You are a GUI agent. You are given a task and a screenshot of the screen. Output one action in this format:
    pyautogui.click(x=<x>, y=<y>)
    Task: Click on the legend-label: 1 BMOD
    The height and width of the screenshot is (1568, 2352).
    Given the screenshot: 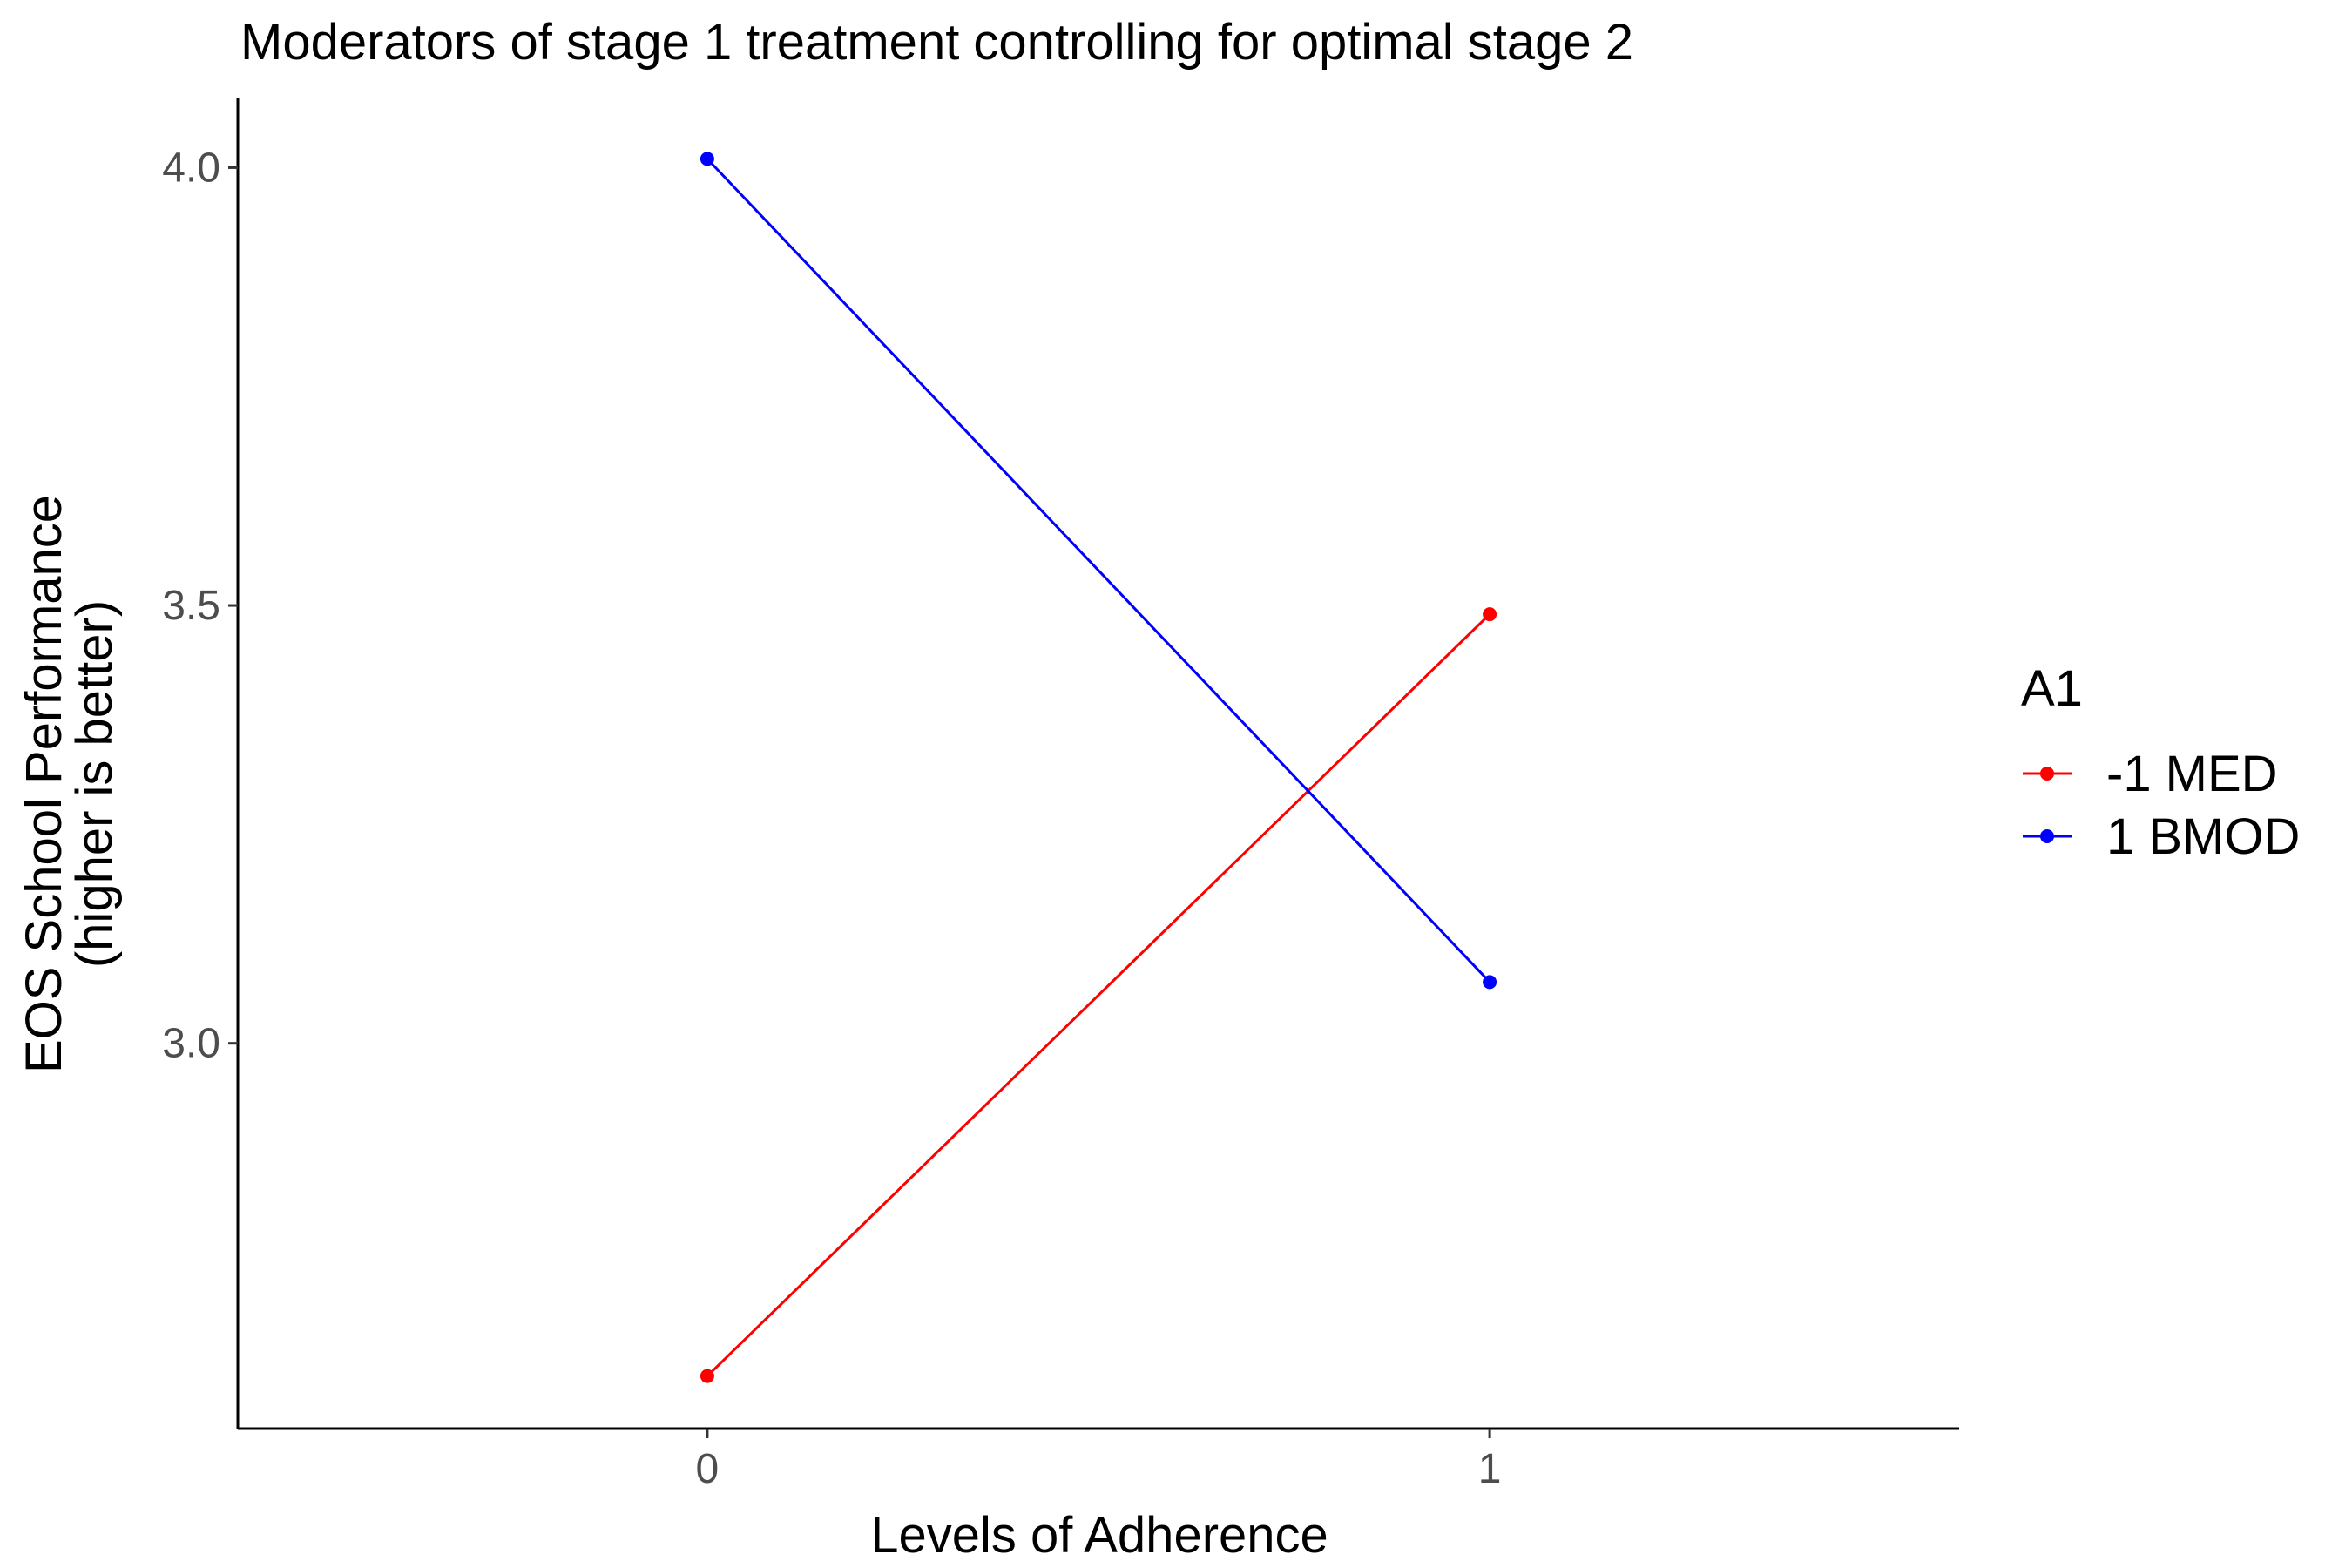 What is the action you would take?
    pyautogui.click(x=2203, y=836)
    